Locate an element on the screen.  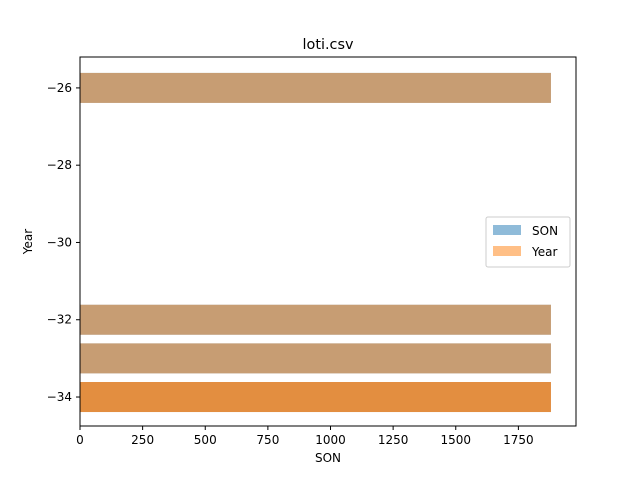
x-tick-label: 1250 is located at coordinates (393, 440).